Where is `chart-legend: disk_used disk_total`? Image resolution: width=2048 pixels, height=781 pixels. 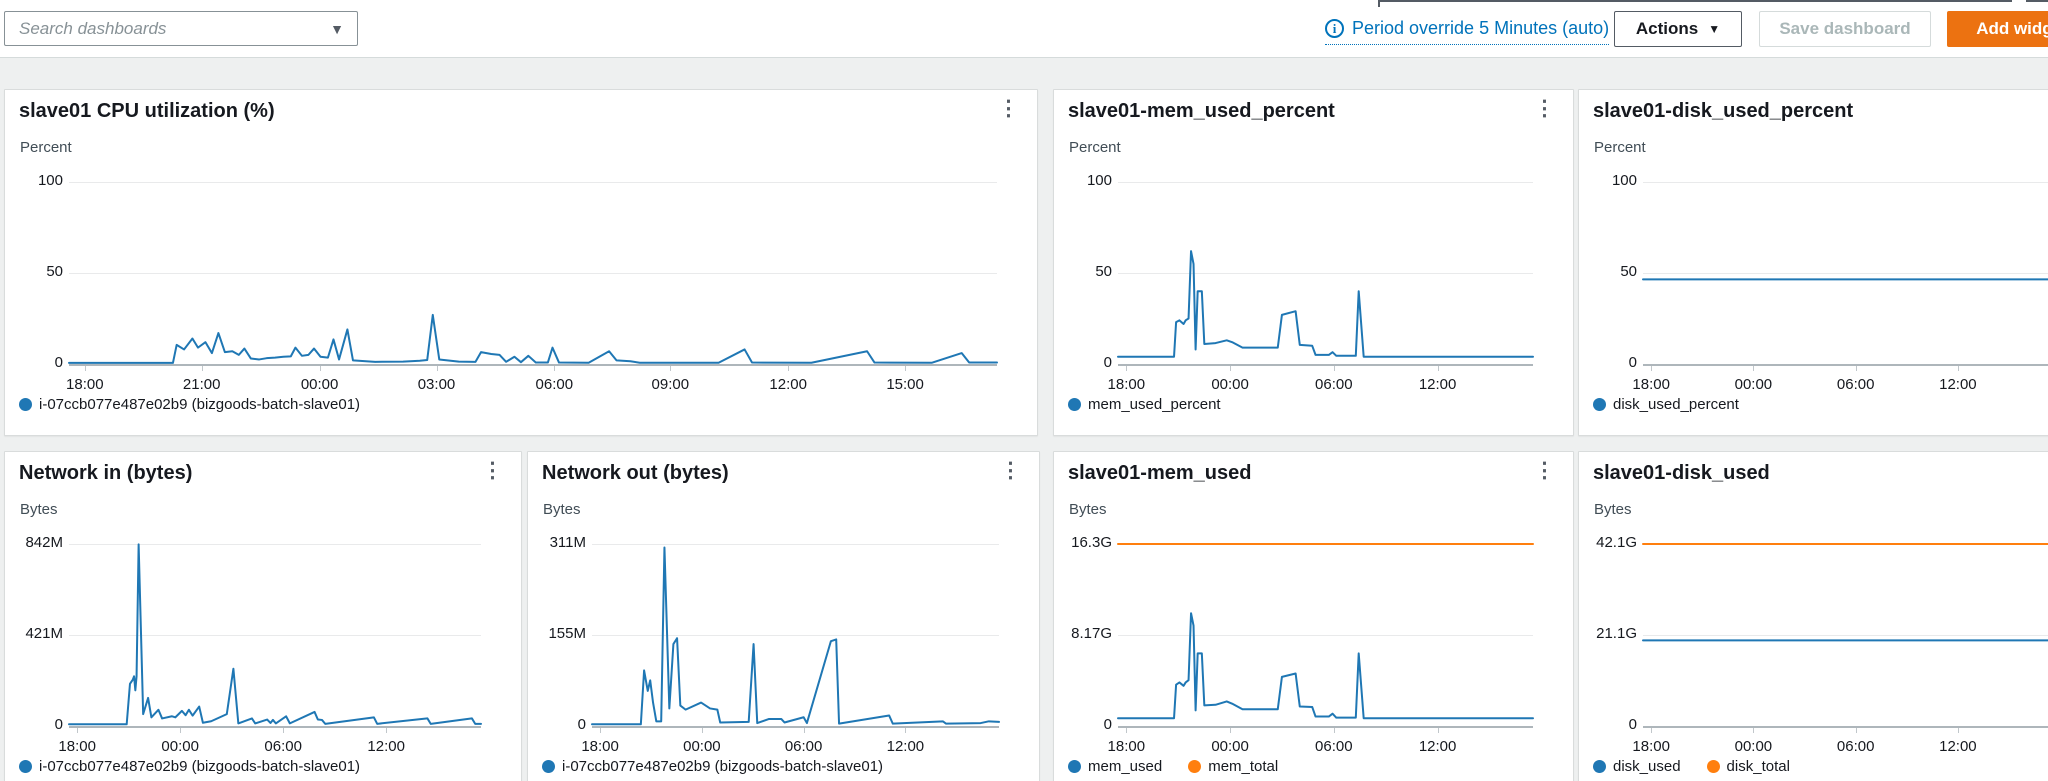 chart-legend: disk_used disk_total is located at coordinates (1691, 766).